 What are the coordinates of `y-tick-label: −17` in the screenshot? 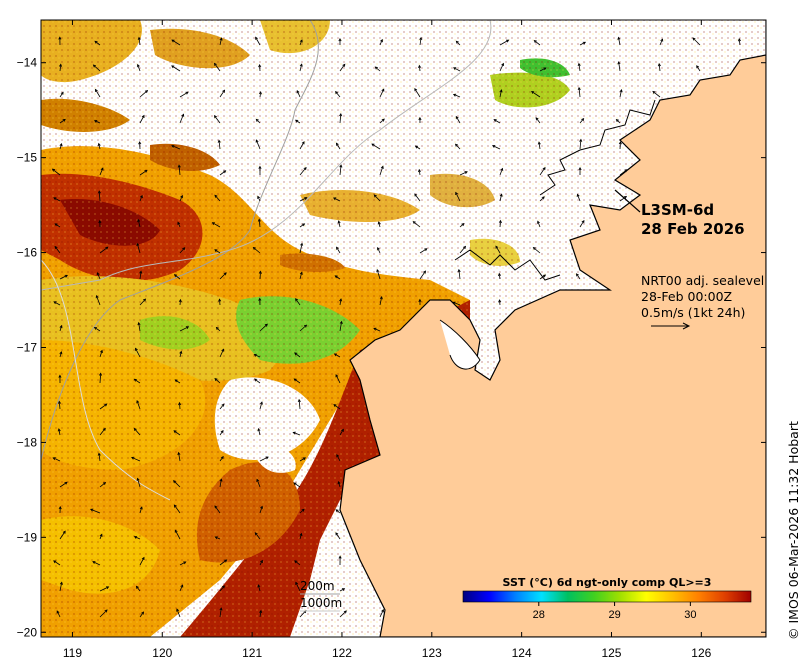 It's located at (27, 347).